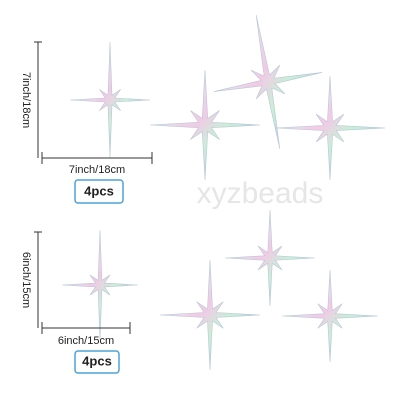 This screenshot has height=400, width=400. What do you see at coordinates (26, 100) in the screenshot?
I see `height-label: 7inch/18cm` at bounding box center [26, 100].